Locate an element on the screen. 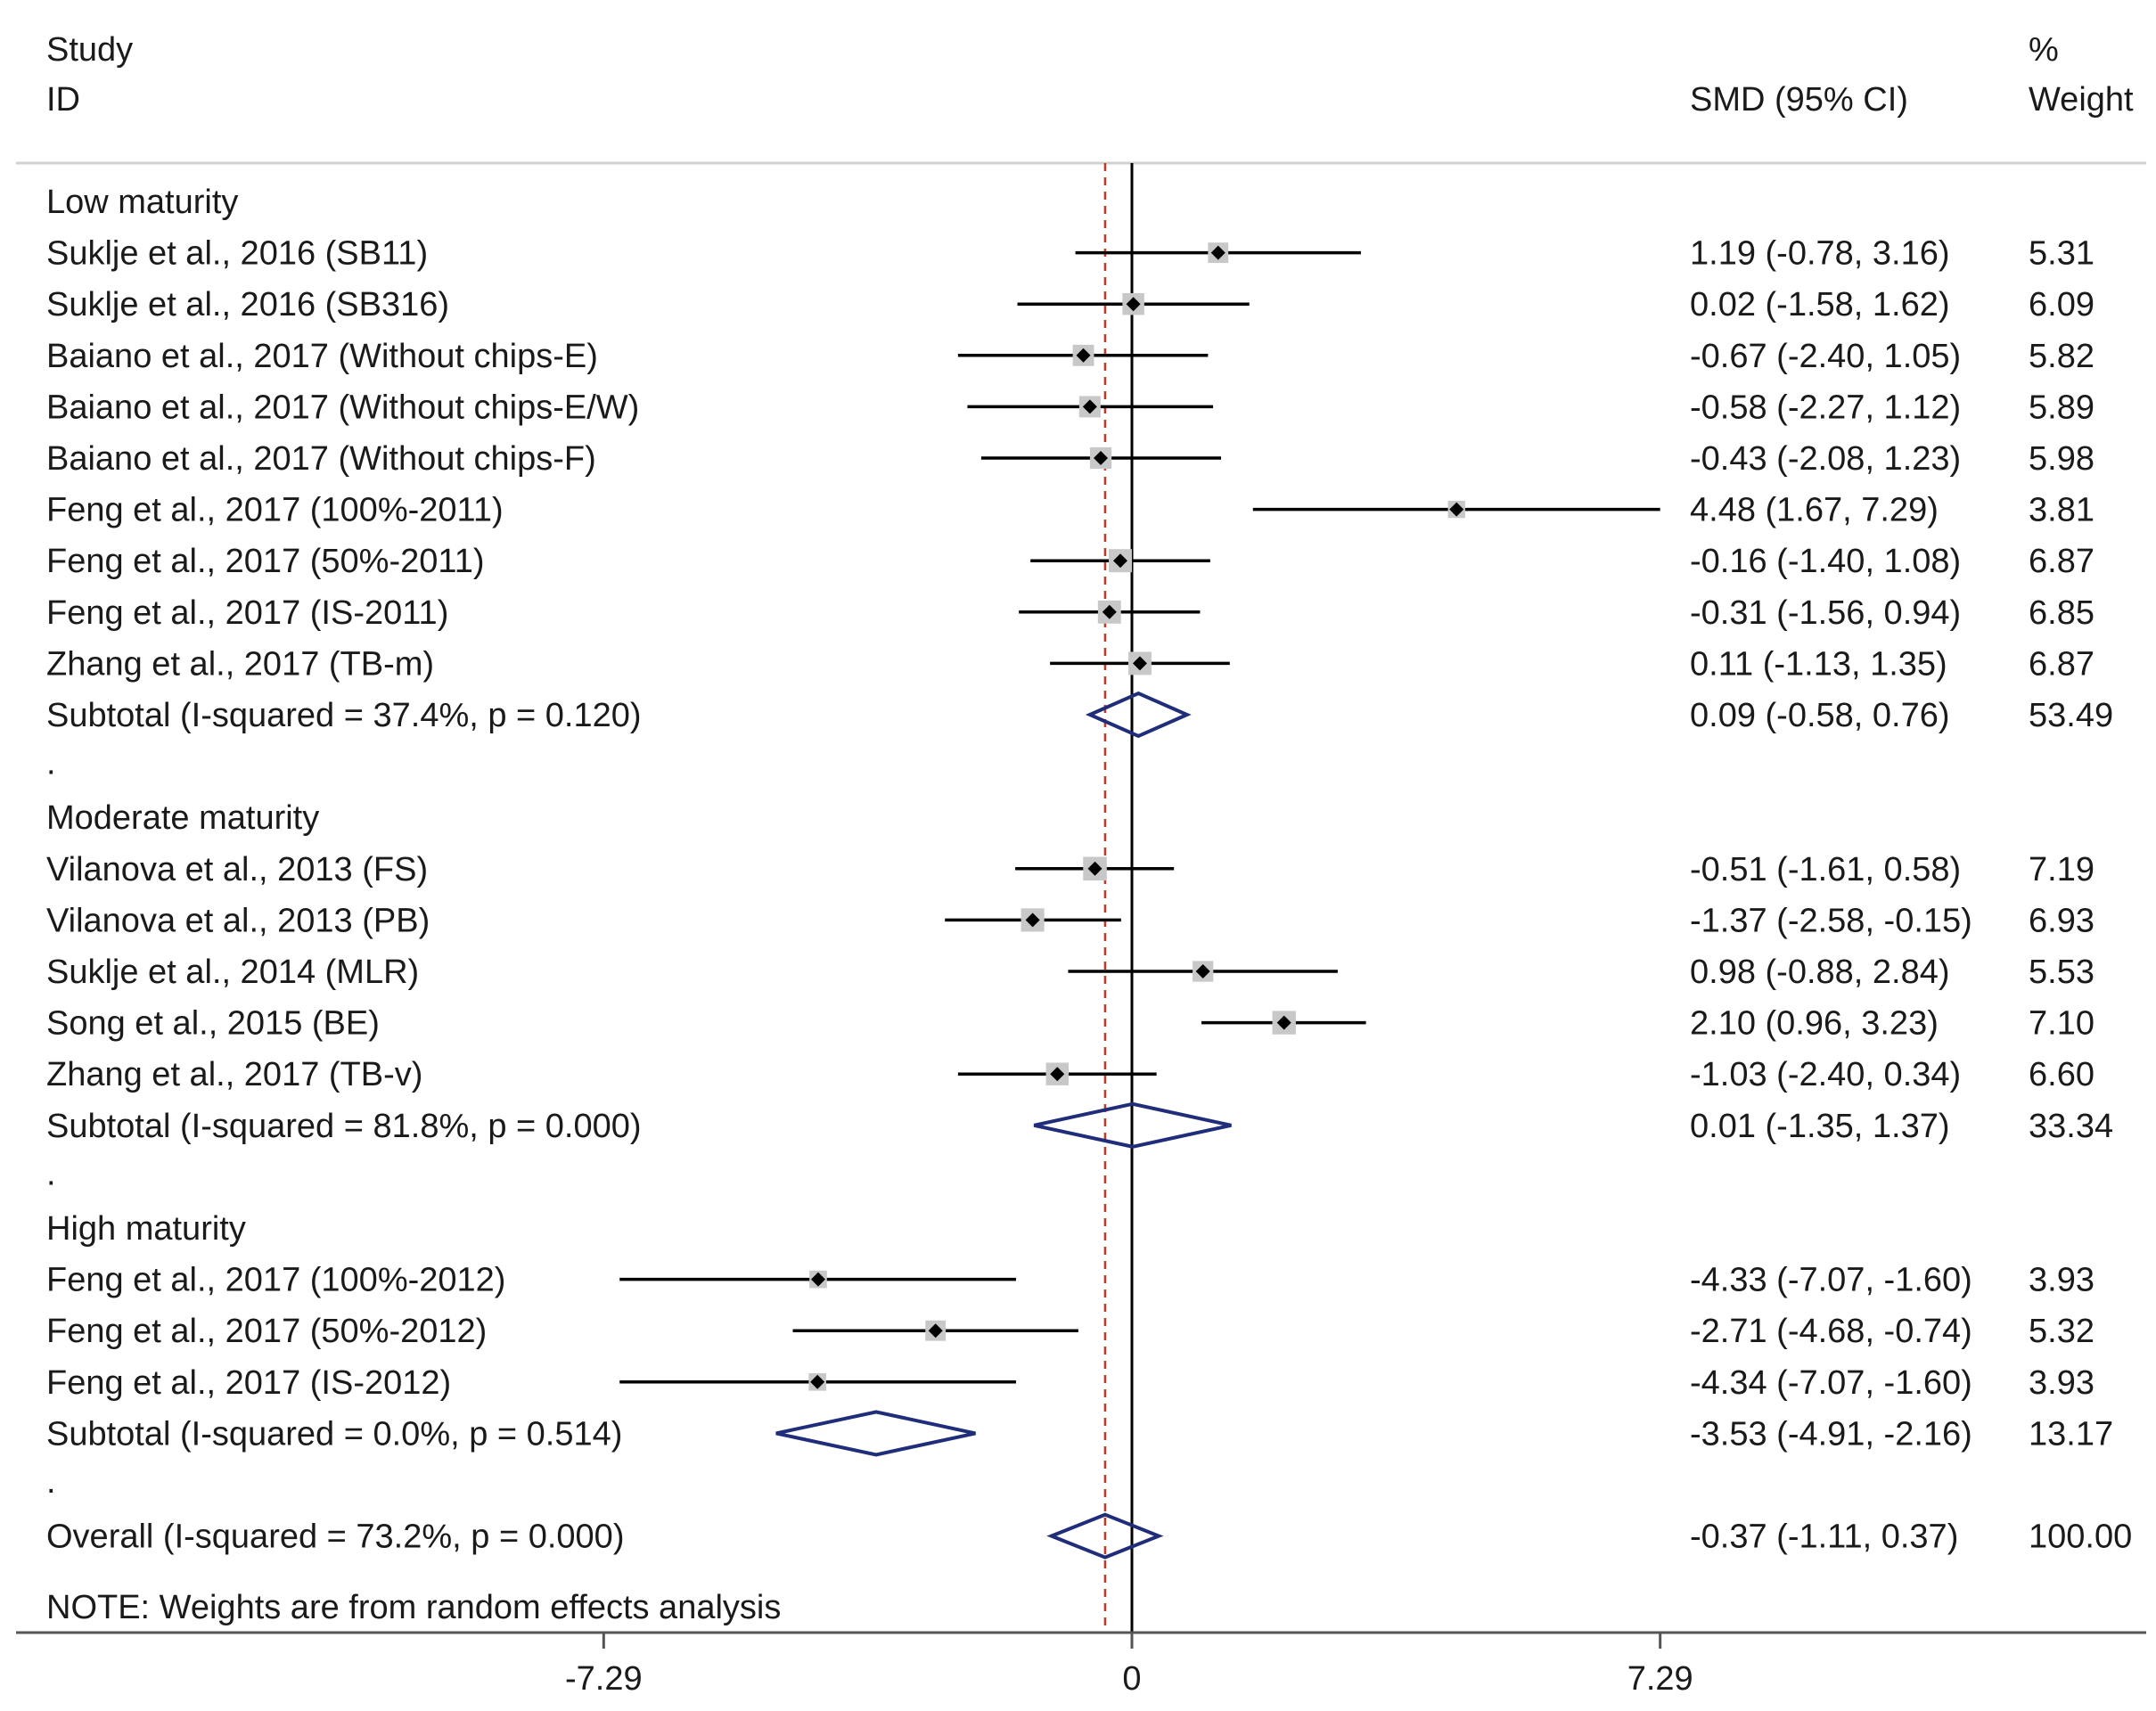 This screenshot has height=1711, width=2156. overall-diamond is located at coordinates (1105, 1536).